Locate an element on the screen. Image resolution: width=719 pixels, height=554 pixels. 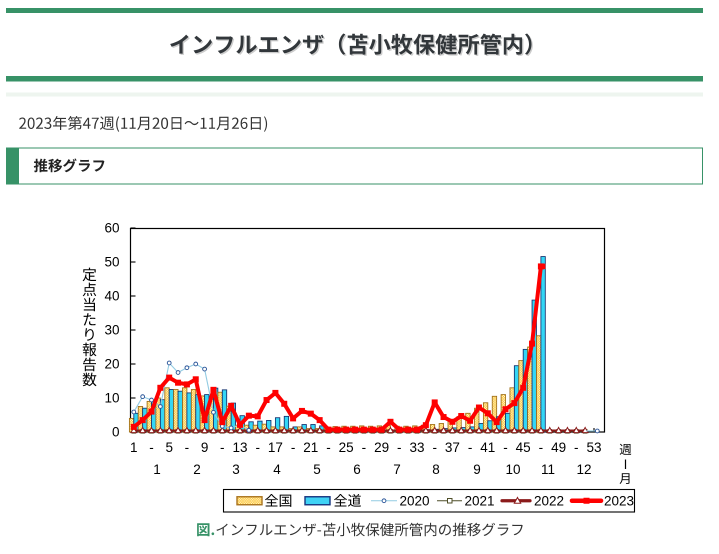
svg-text: 11 is located at coordinates (548, 469).